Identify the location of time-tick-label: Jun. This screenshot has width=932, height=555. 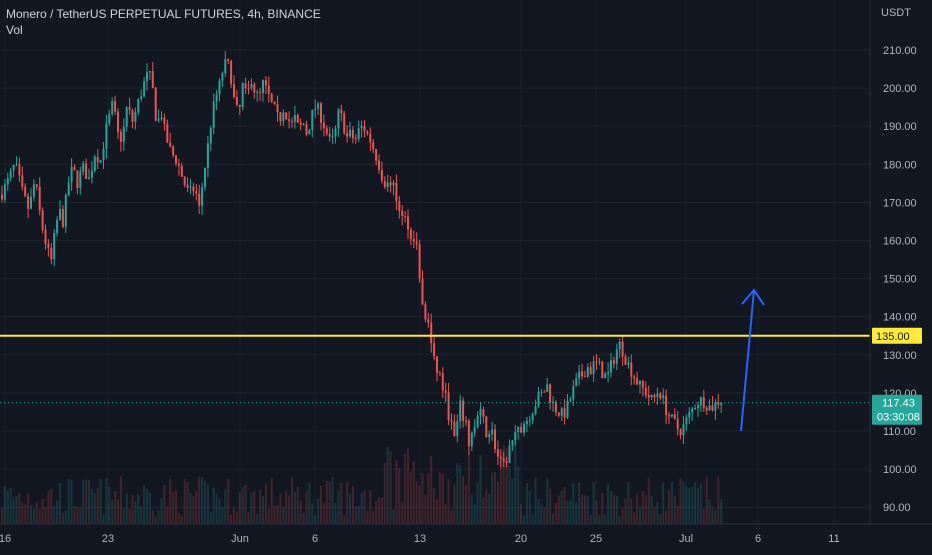
(240, 539).